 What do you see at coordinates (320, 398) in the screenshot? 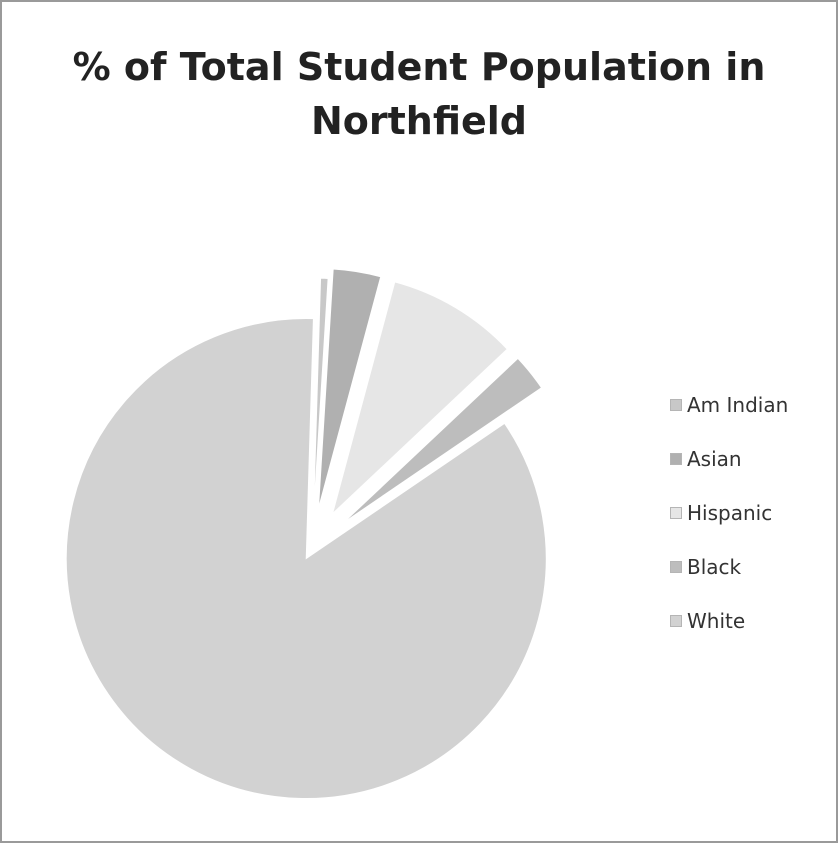
I see `pie-slice-am-indian` at bounding box center [320, 398].